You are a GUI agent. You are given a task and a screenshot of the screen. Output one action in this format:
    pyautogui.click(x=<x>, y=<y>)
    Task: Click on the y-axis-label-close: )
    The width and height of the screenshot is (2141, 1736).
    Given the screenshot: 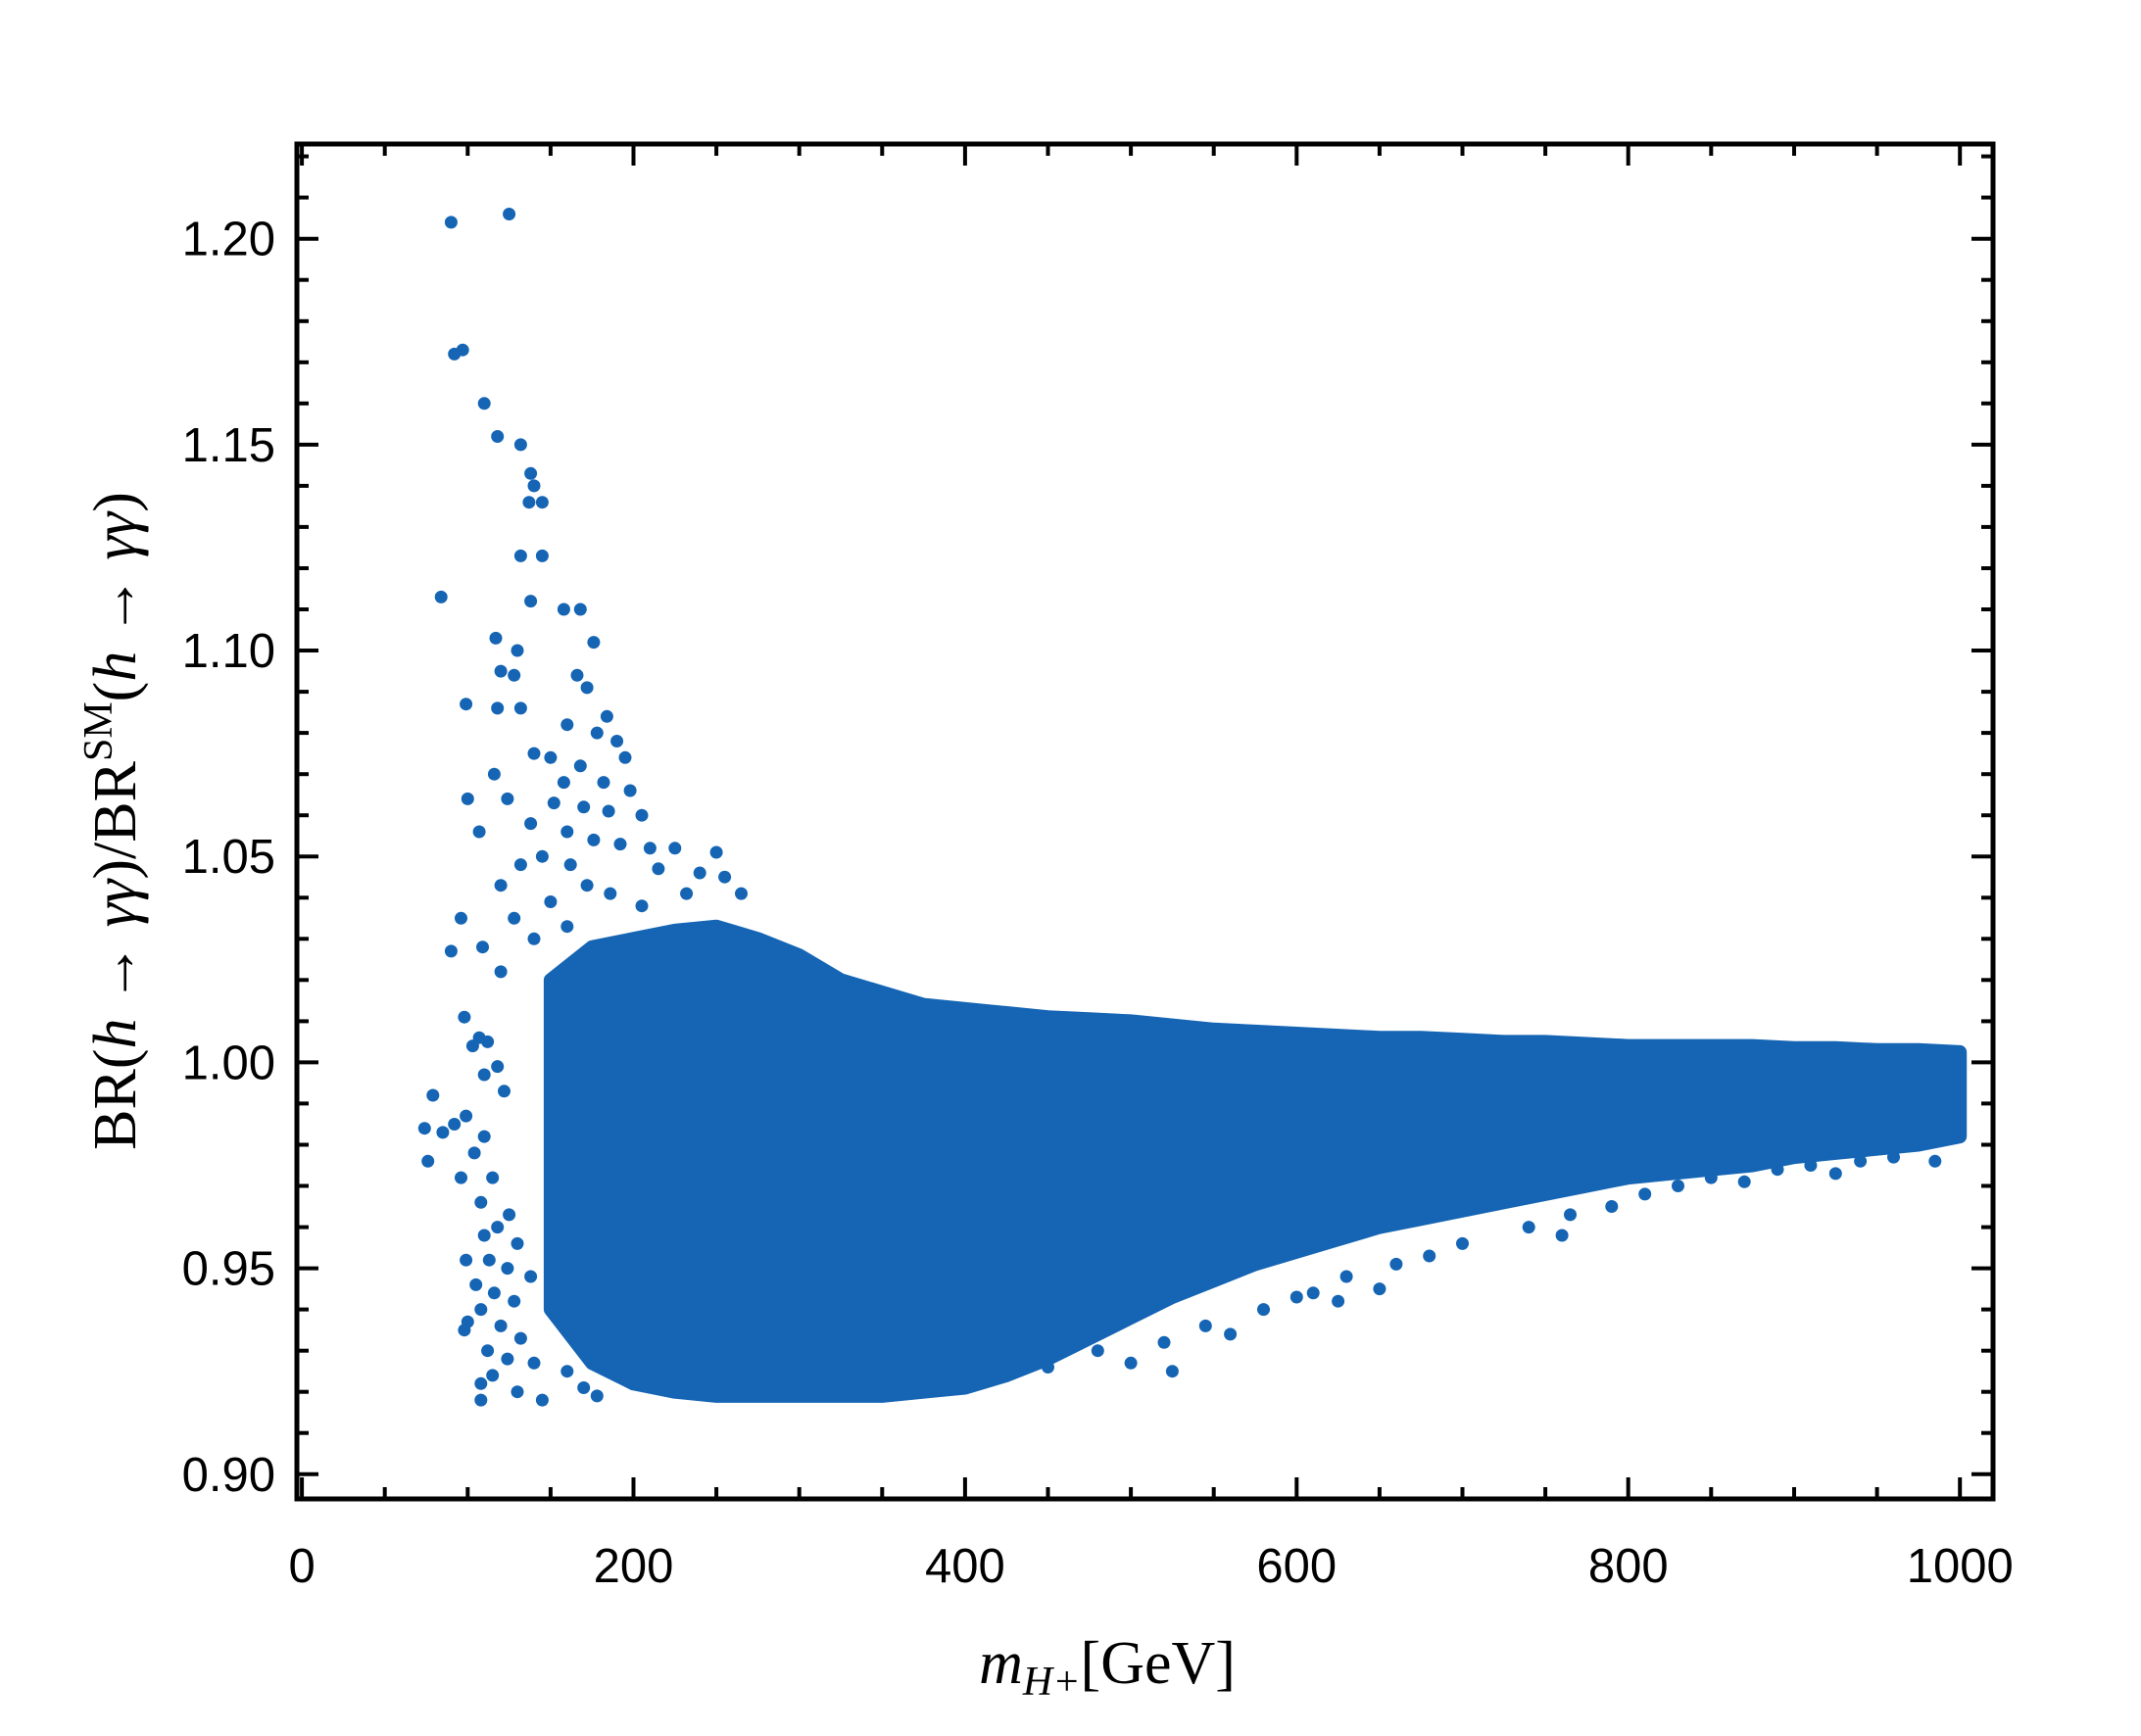 What is the action you would take?
    pyautogui.click(x=115, y=502)
    